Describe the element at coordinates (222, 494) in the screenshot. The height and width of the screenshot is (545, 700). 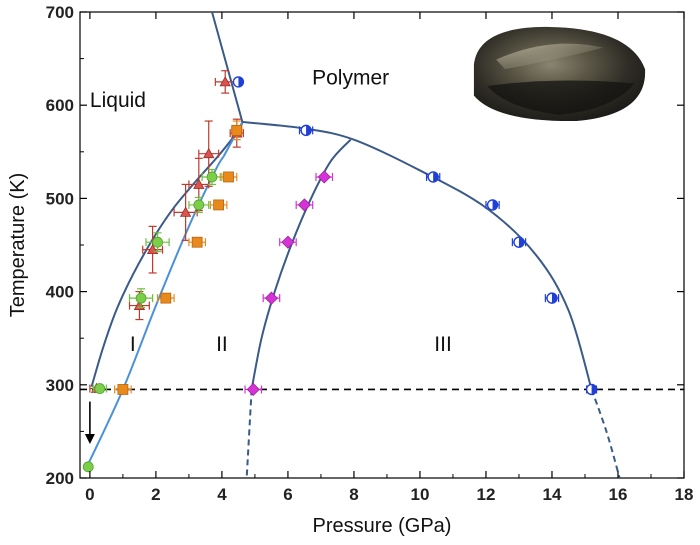
I see `x-tick-label: 4` at that location.